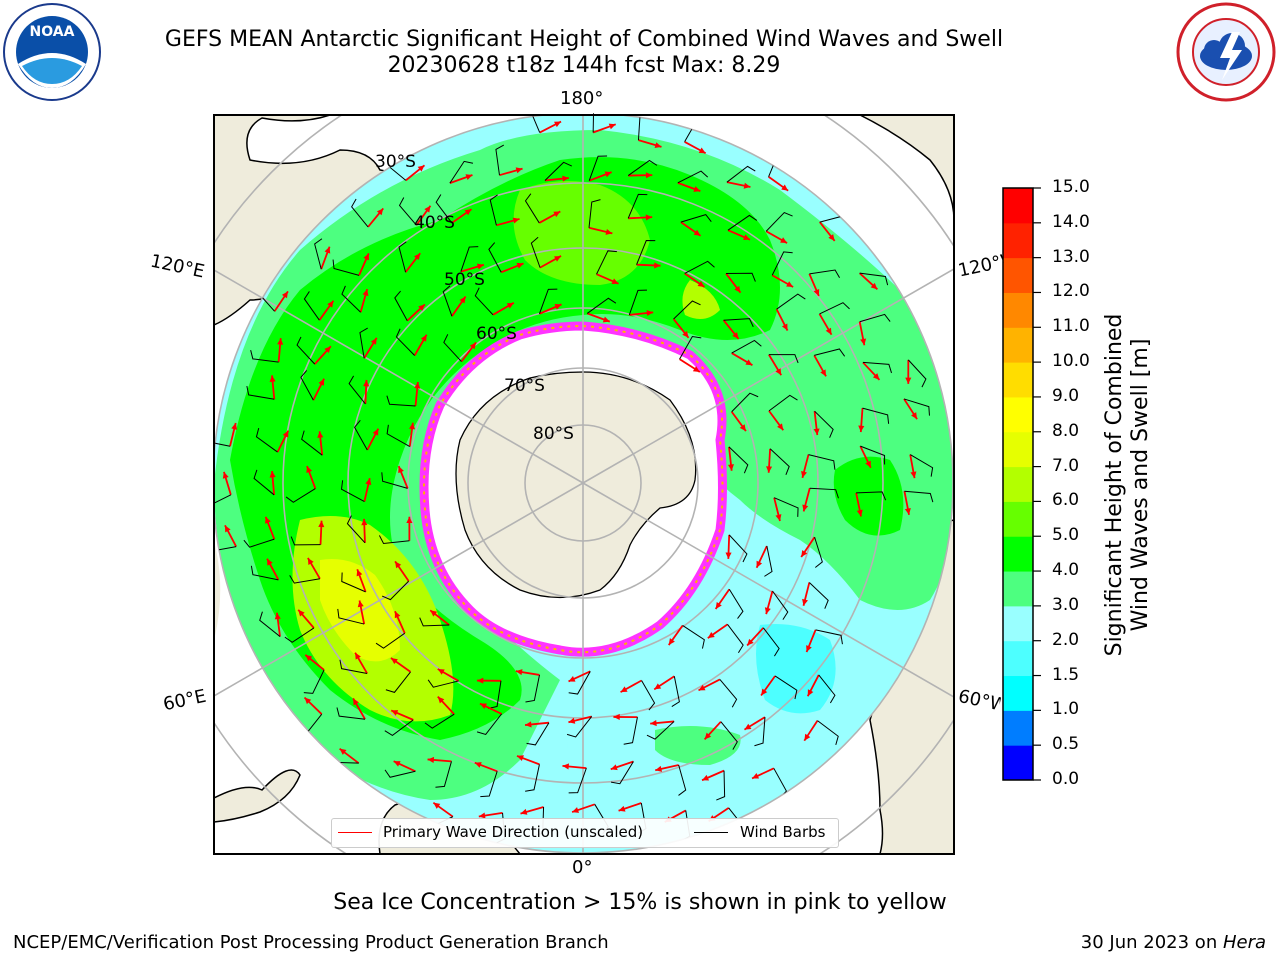  What do you see at coordinates (1071, 361) in the screenshot?
I see `colorbar-tick-label: 10.0` at bounding box center [1071, 361].